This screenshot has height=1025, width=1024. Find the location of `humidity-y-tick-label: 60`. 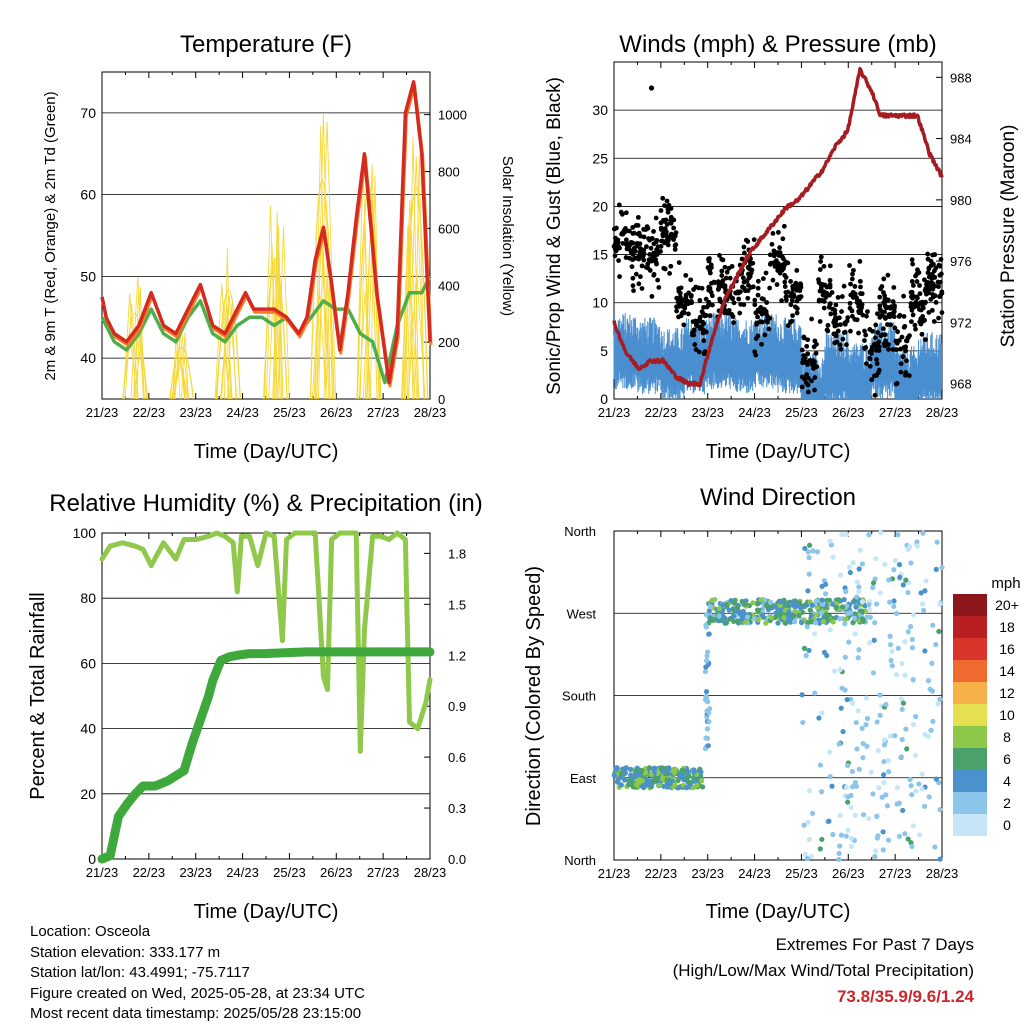

humidity-y-tick-label: 60 is located at coordinates (88, 663).